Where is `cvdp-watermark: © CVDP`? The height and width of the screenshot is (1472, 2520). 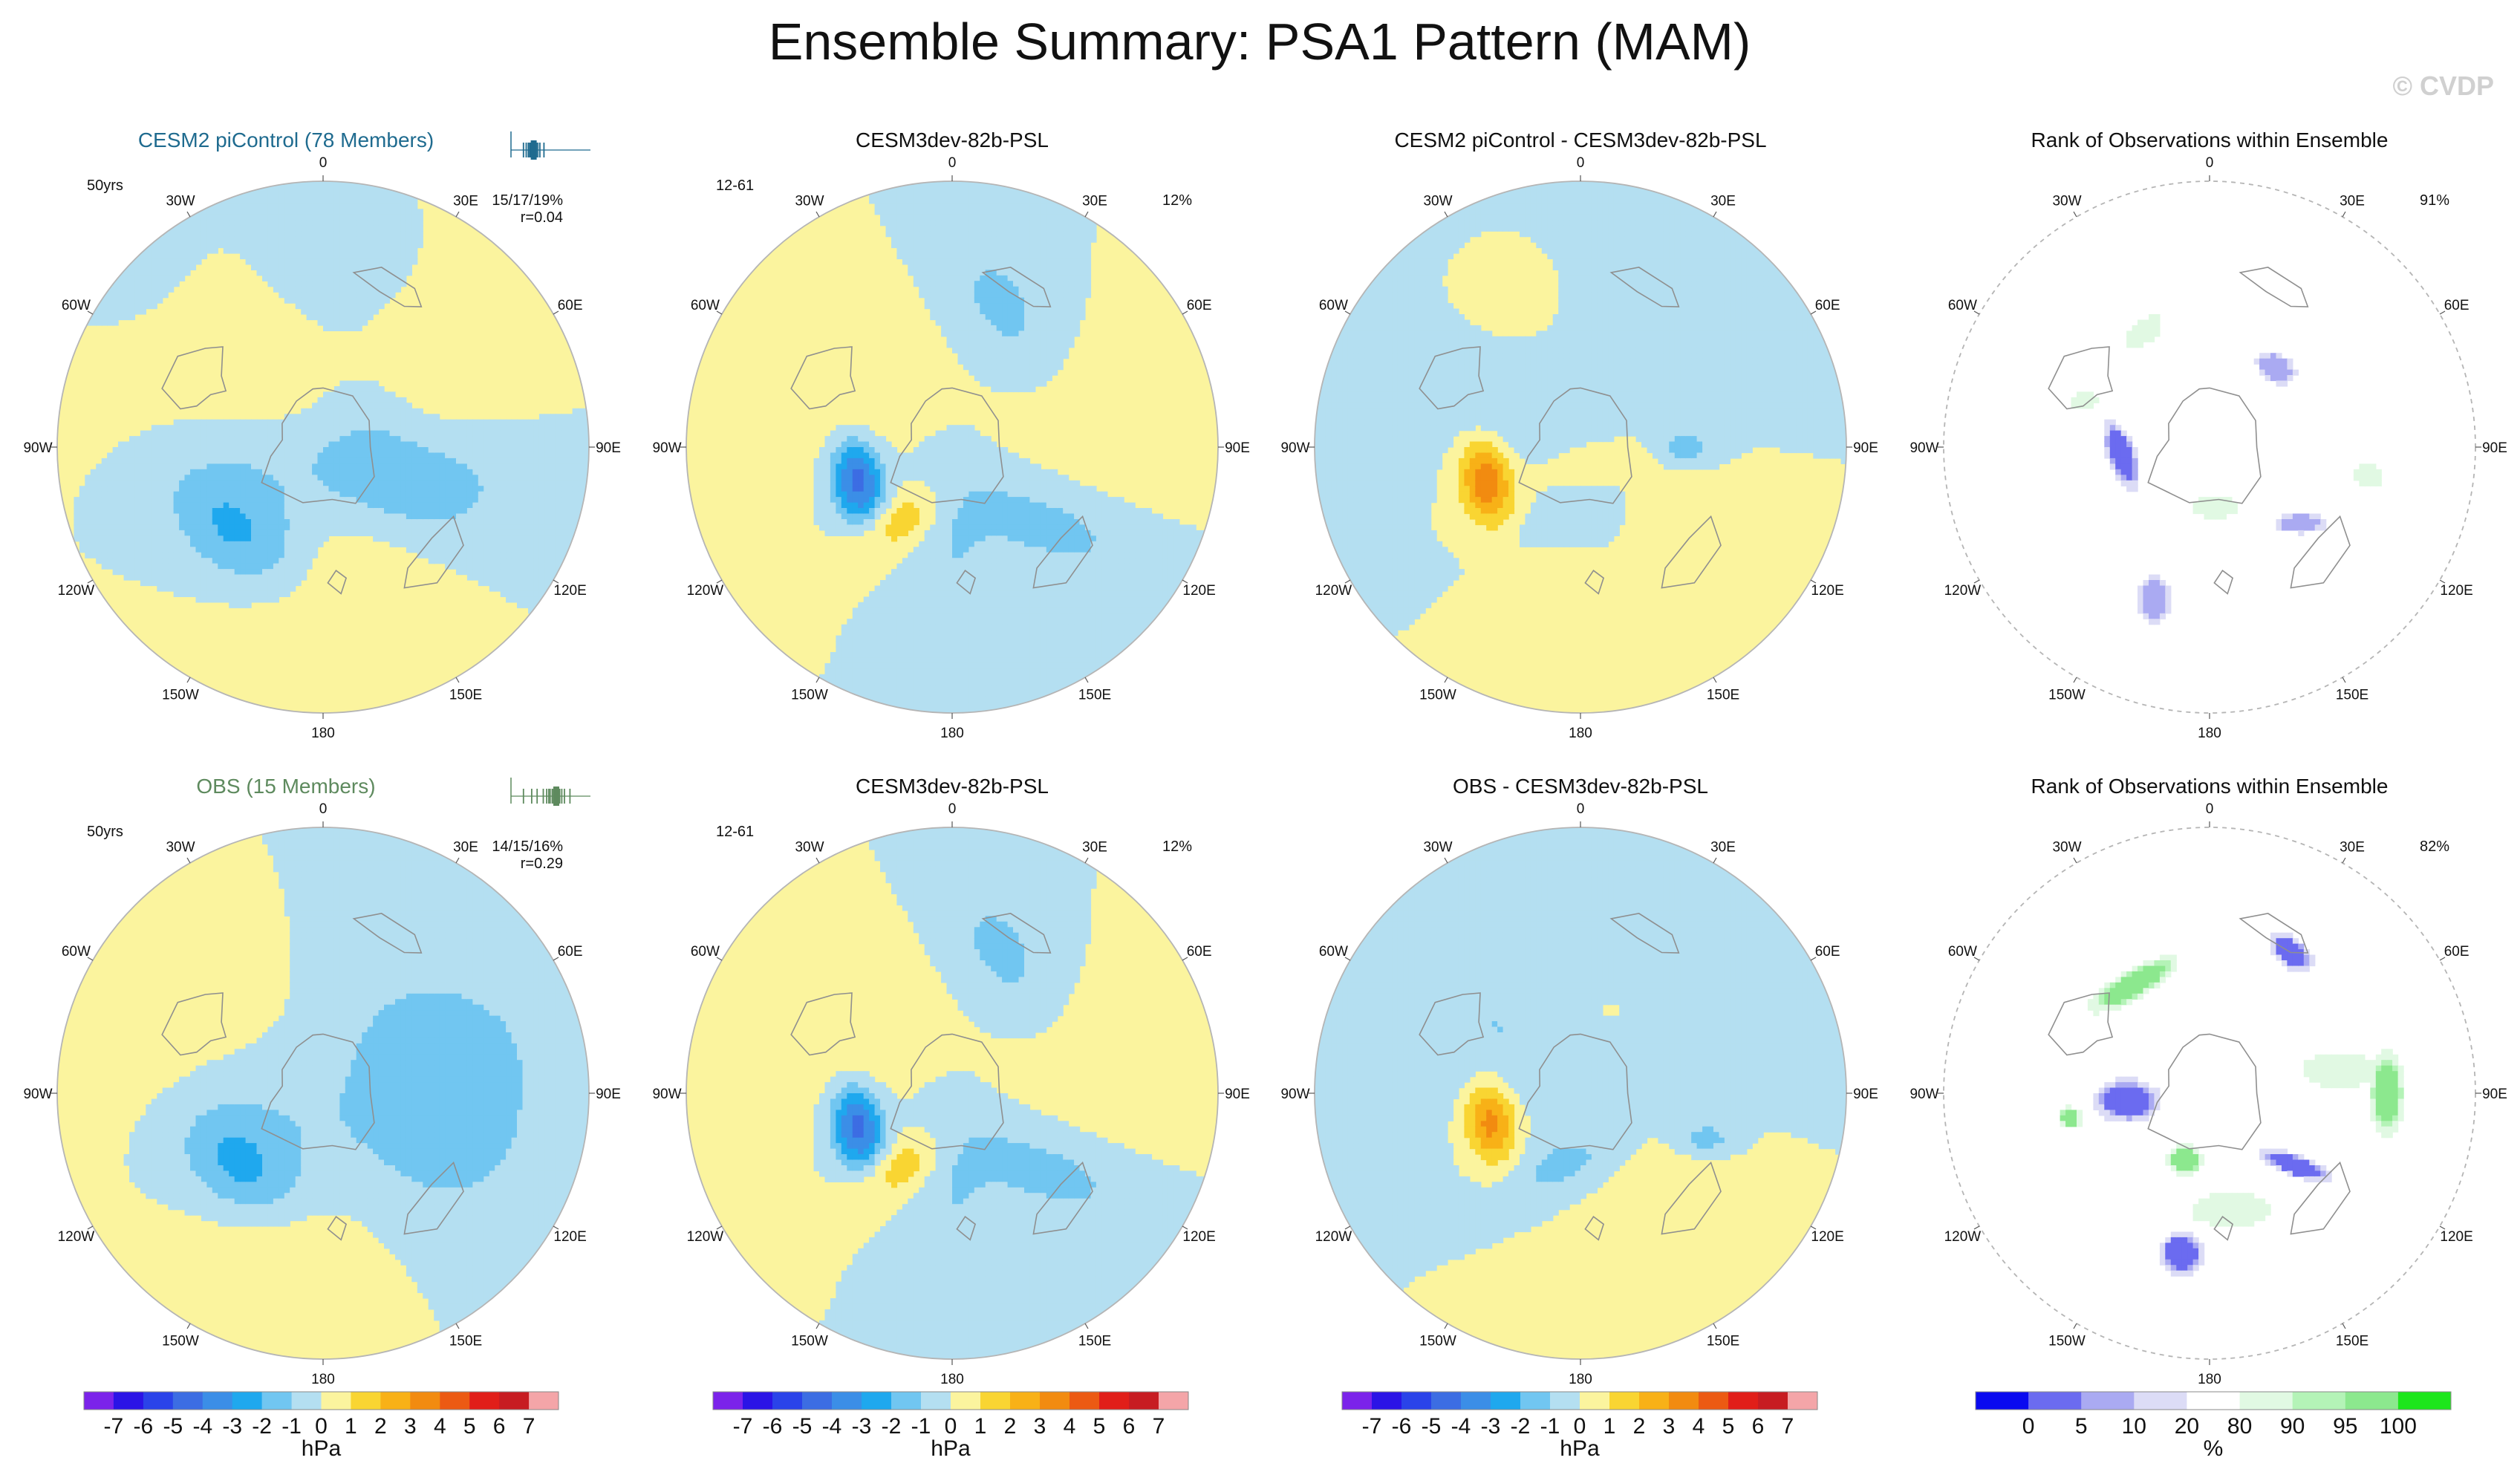 cvdp-watermark: © CVDP is located at coordinates (2443, 86).